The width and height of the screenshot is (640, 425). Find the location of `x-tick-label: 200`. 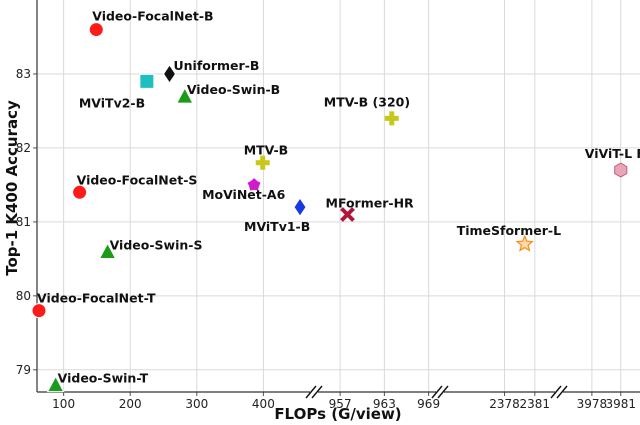

x-tick-label: 200 is located at coordinates (130, 404).